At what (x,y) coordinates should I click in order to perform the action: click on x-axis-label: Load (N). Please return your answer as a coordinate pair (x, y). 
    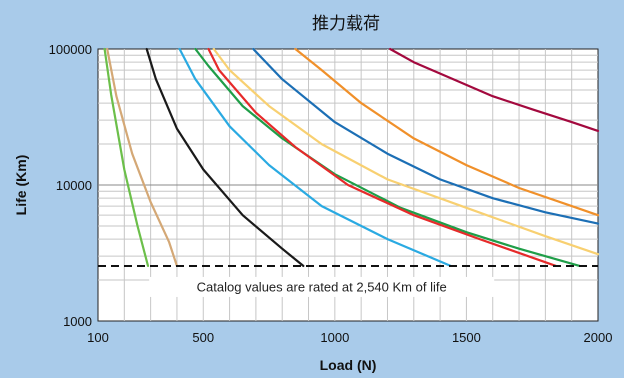
    Looking at the image, I should click on (348, 365).